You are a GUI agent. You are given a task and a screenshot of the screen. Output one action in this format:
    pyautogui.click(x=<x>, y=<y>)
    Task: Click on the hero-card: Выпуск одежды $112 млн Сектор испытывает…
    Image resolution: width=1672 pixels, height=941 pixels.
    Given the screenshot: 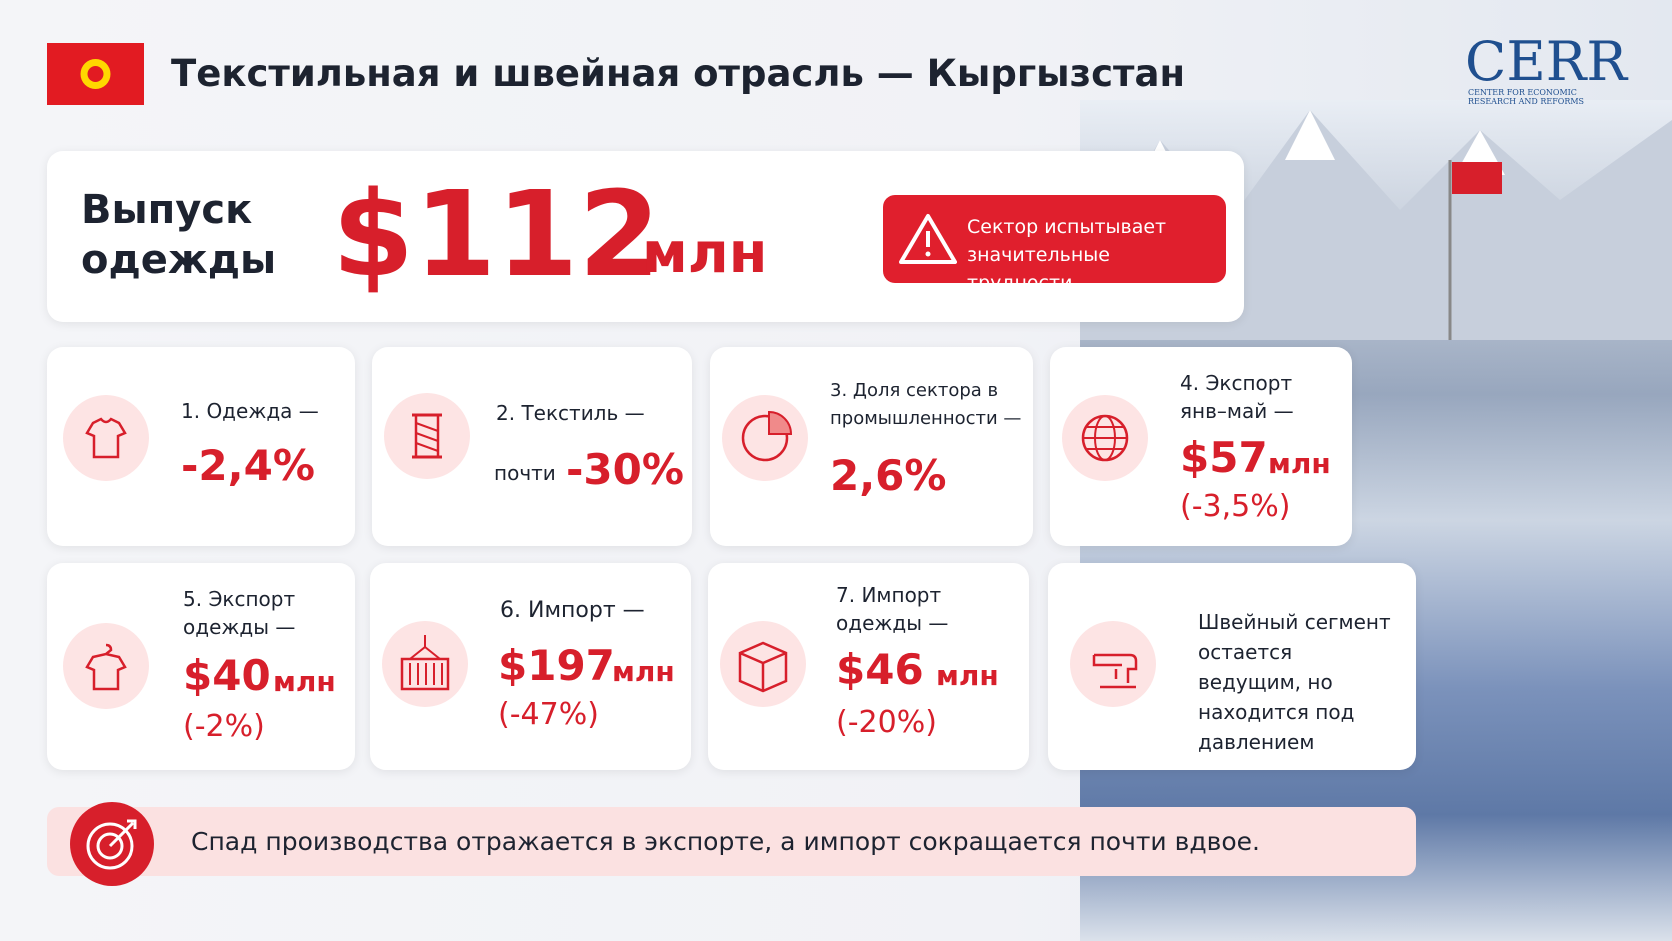 What is the action you would take?
    pyautogui.click(x=645, y=236)
    